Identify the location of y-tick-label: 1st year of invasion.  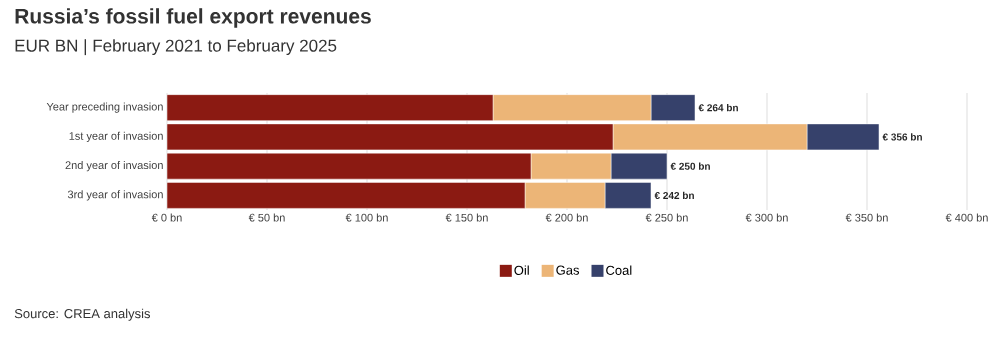
(116, 136).